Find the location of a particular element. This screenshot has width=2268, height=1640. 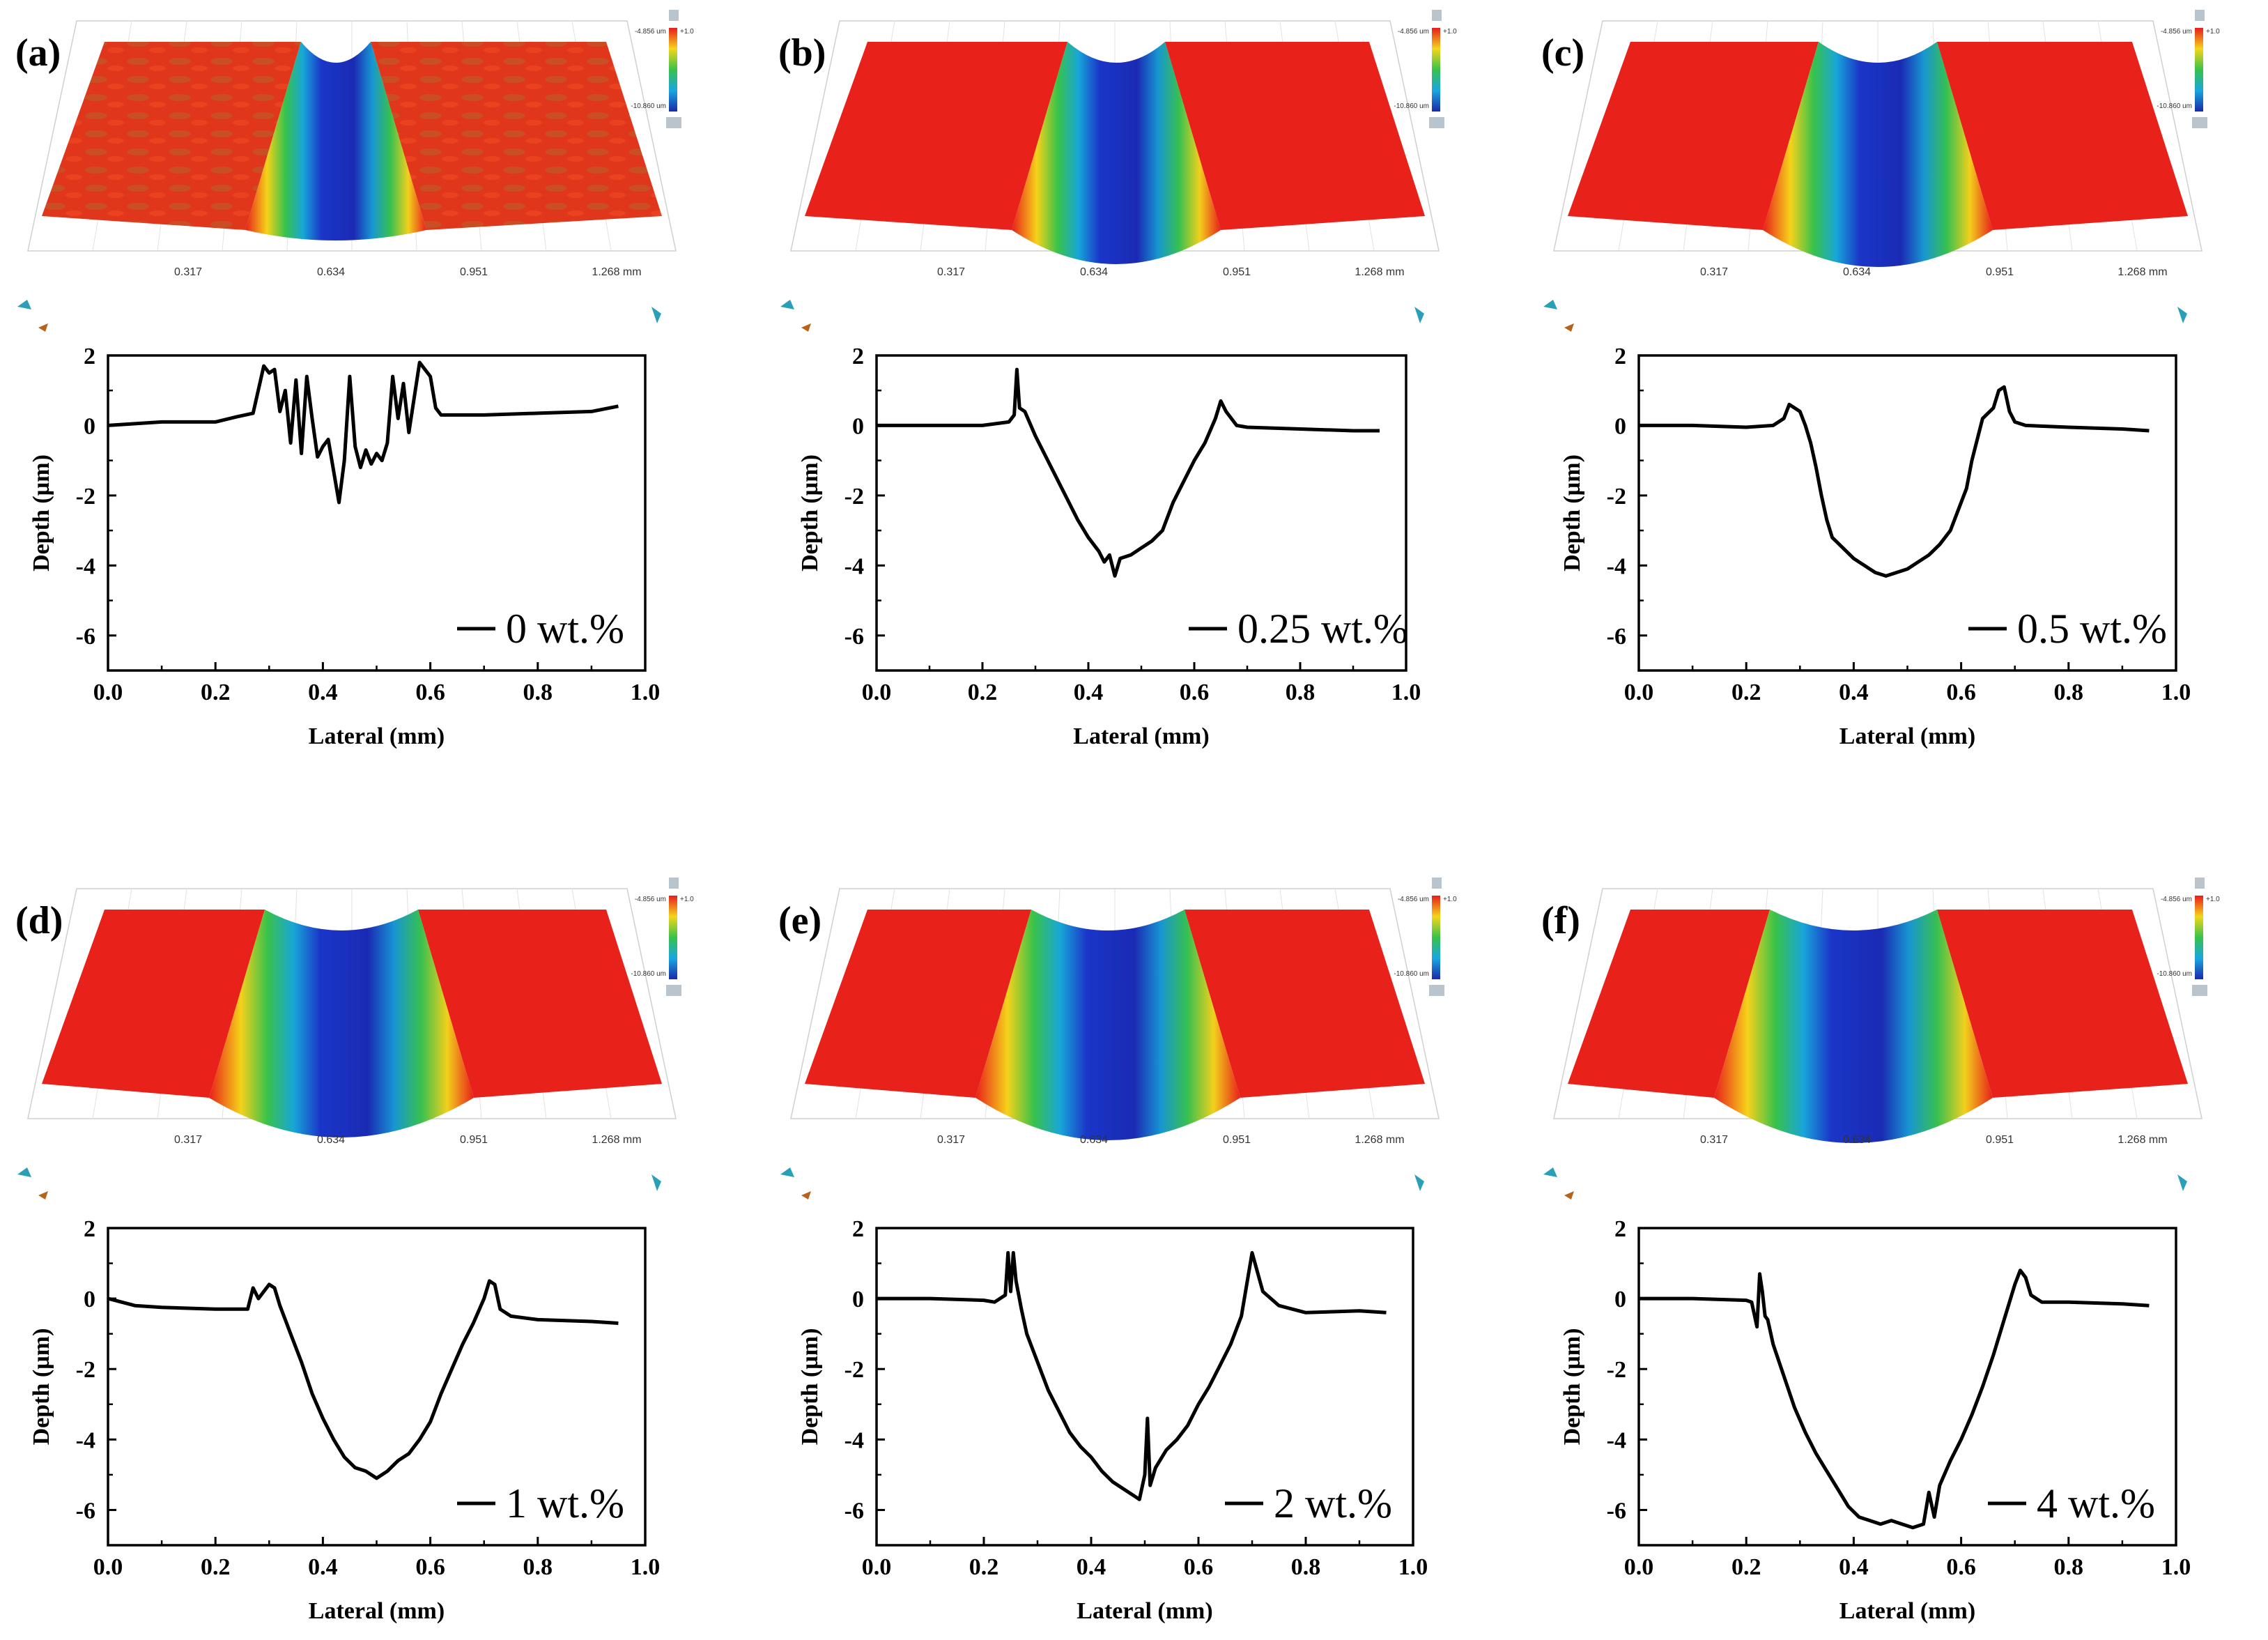

legend-label: 0 wt.% is located at coordinates (565, 629).